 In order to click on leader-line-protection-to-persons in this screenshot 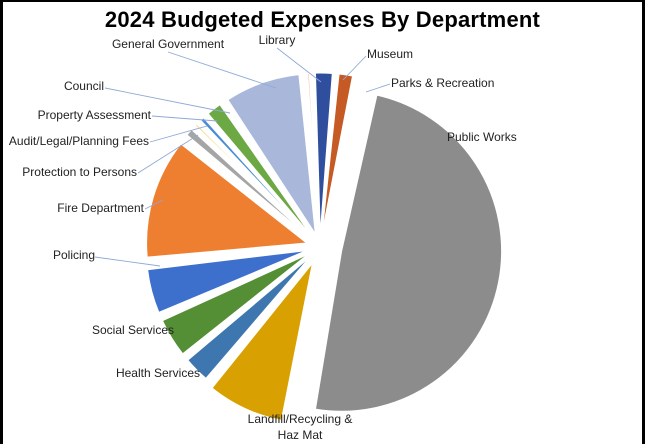, I will do `click(168, 154)`.